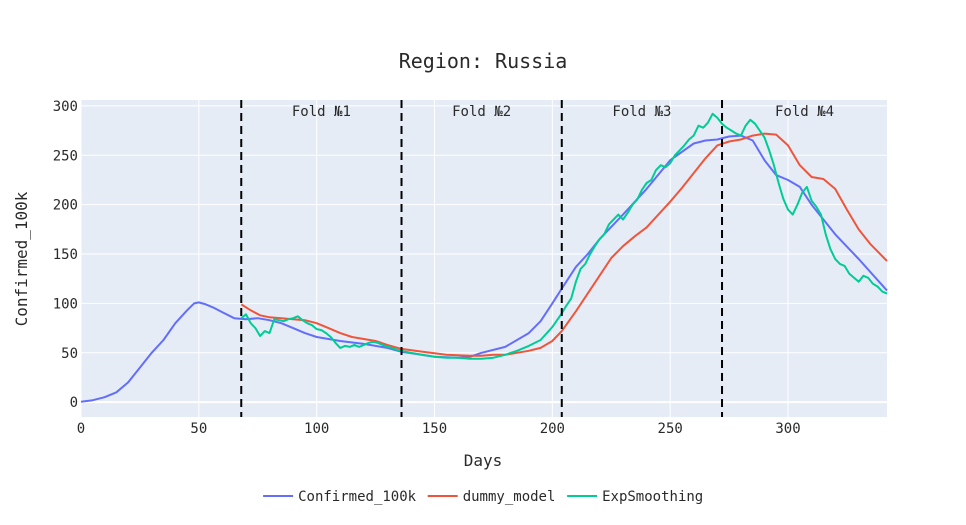 The image size is (966, 525). What do you see at coordinates (509, 497) in the screenshot?
I see `legend-label: dummy_model` at bounding box center [509, 497].